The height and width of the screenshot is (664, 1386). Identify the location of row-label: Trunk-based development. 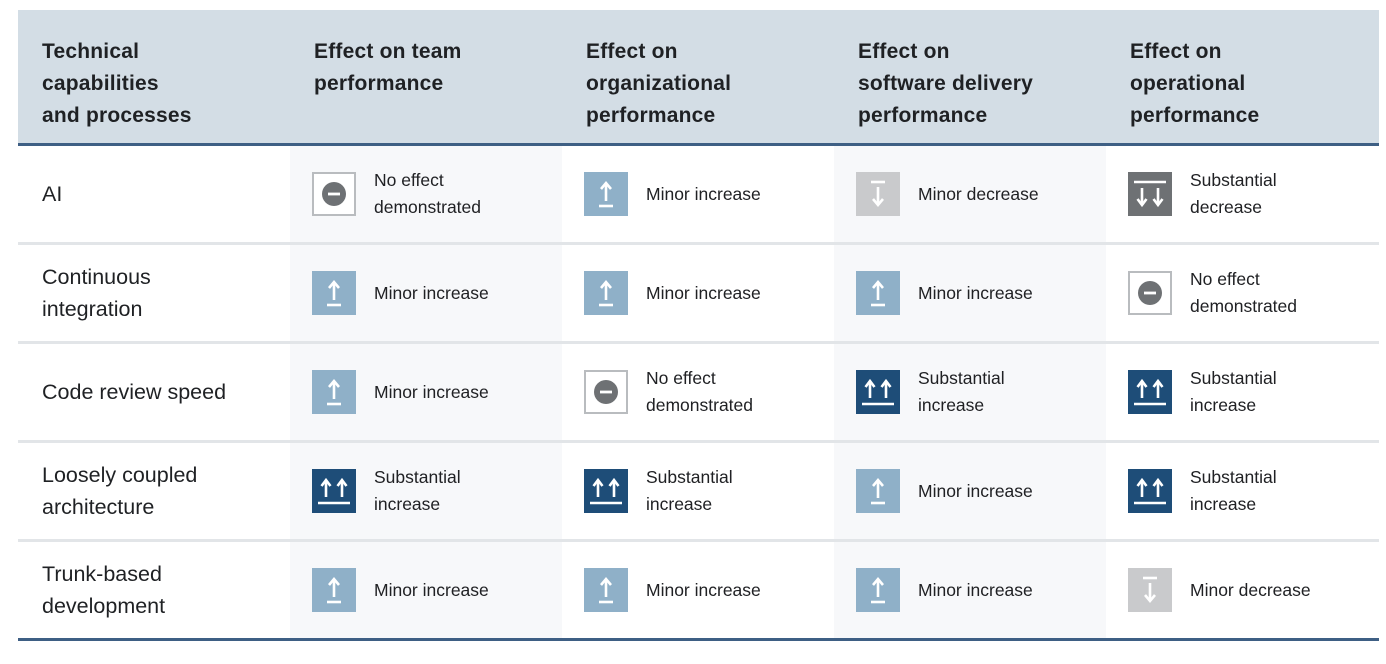
(104, 590).